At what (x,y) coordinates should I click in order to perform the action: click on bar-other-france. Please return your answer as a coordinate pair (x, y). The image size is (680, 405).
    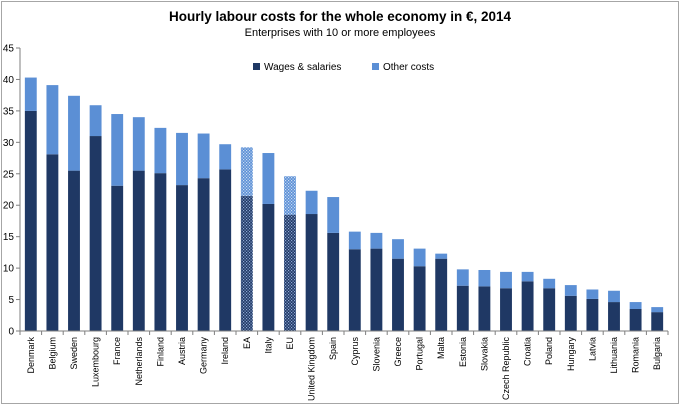
    Looking at the image, I should click on (117, 150).